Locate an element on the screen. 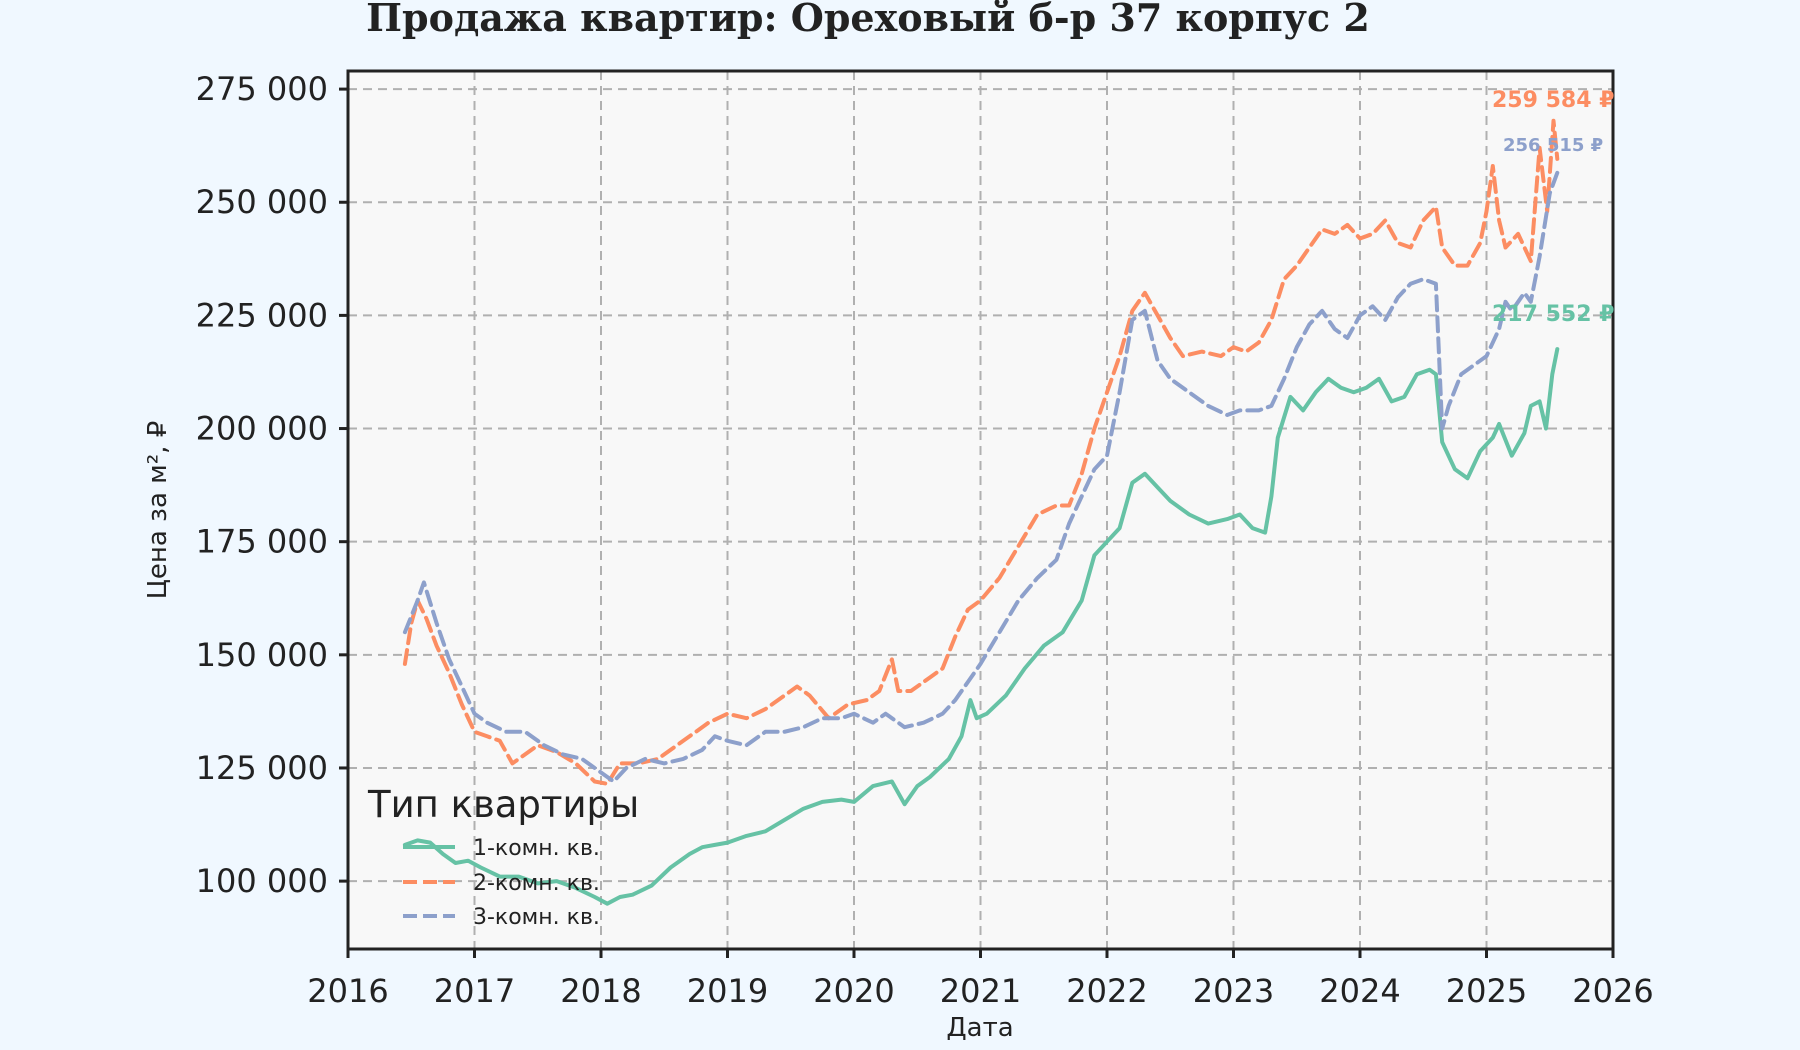 This screenshot has height=1050, width=1800. x-tick-label: 2021 is located at coordinates (980, 991).